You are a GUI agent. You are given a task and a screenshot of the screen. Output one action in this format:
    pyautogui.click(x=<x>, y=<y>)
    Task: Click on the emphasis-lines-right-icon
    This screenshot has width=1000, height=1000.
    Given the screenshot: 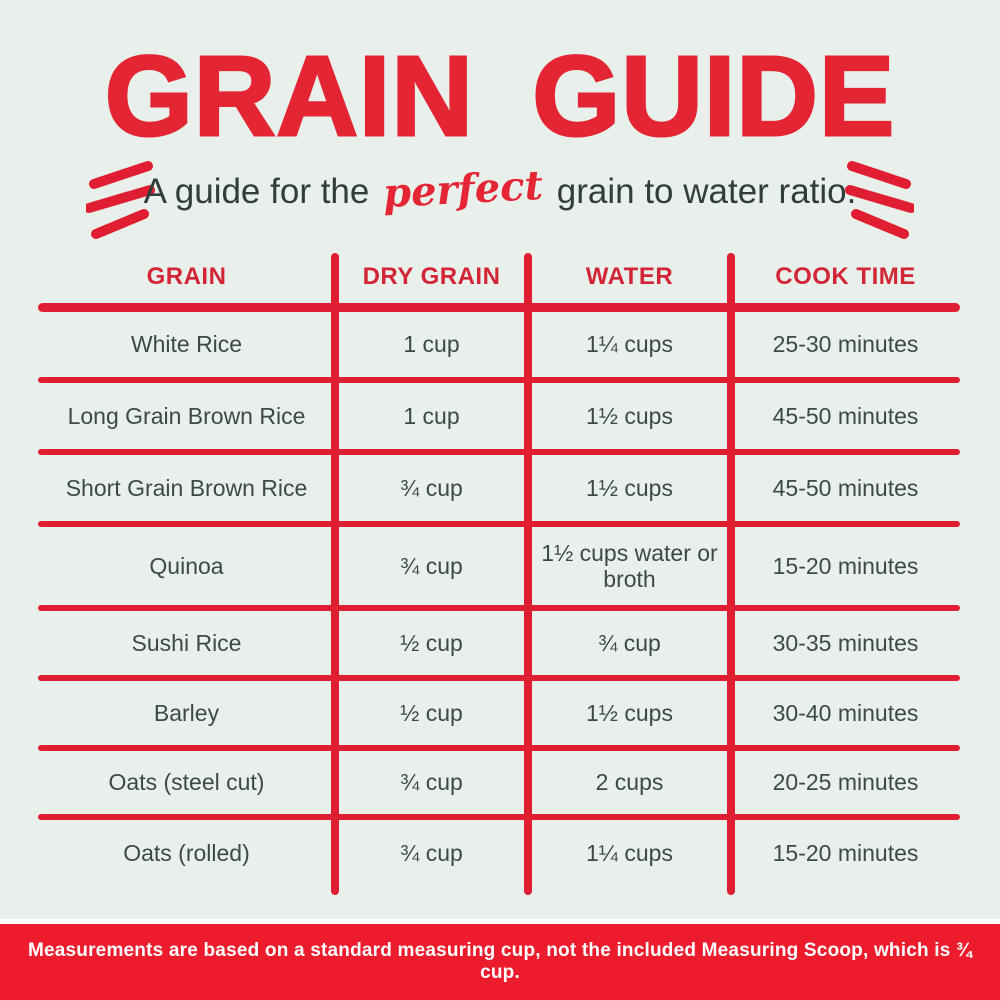 What is the action you would take?
    pyautogui.click(x=879, y=200)
    